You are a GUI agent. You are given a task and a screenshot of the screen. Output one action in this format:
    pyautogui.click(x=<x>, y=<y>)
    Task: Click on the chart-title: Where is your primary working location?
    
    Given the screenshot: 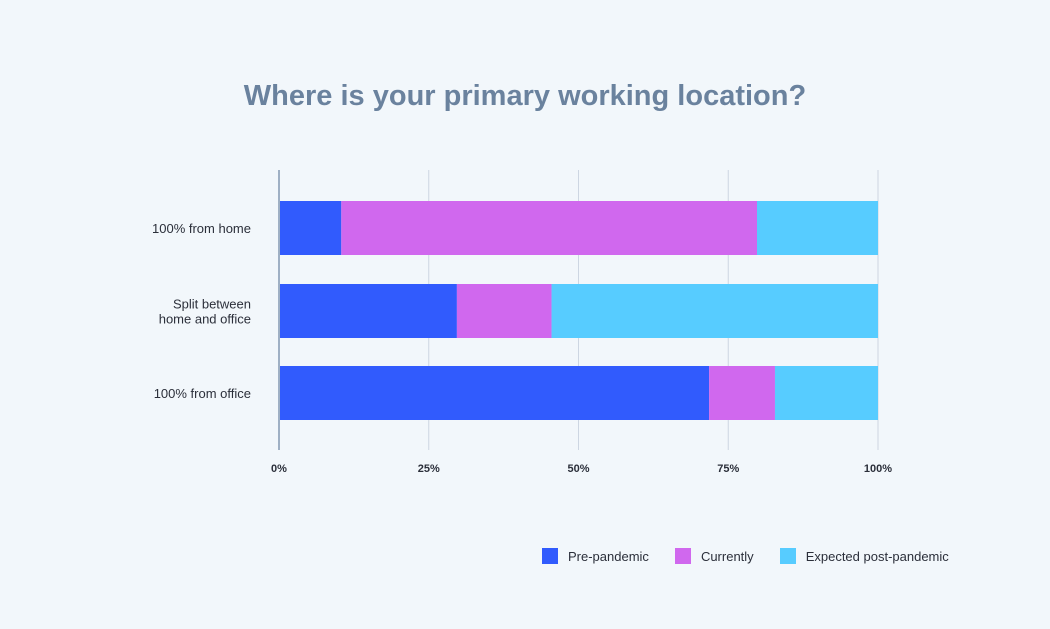 What is the action you would take?
    pyautogui.click(x=525, y=96)
    